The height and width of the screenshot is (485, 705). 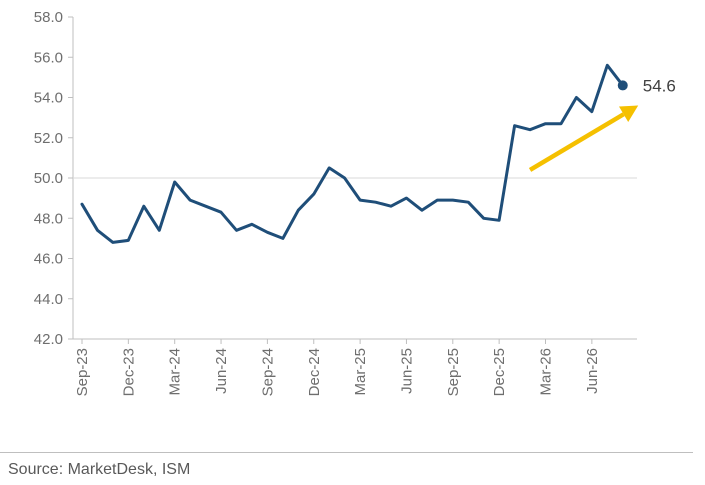 What do you see at coordinates (48, 339) in the screenshot?
I see `y-tick-label: 42.0` at bounding box center [48, 339].